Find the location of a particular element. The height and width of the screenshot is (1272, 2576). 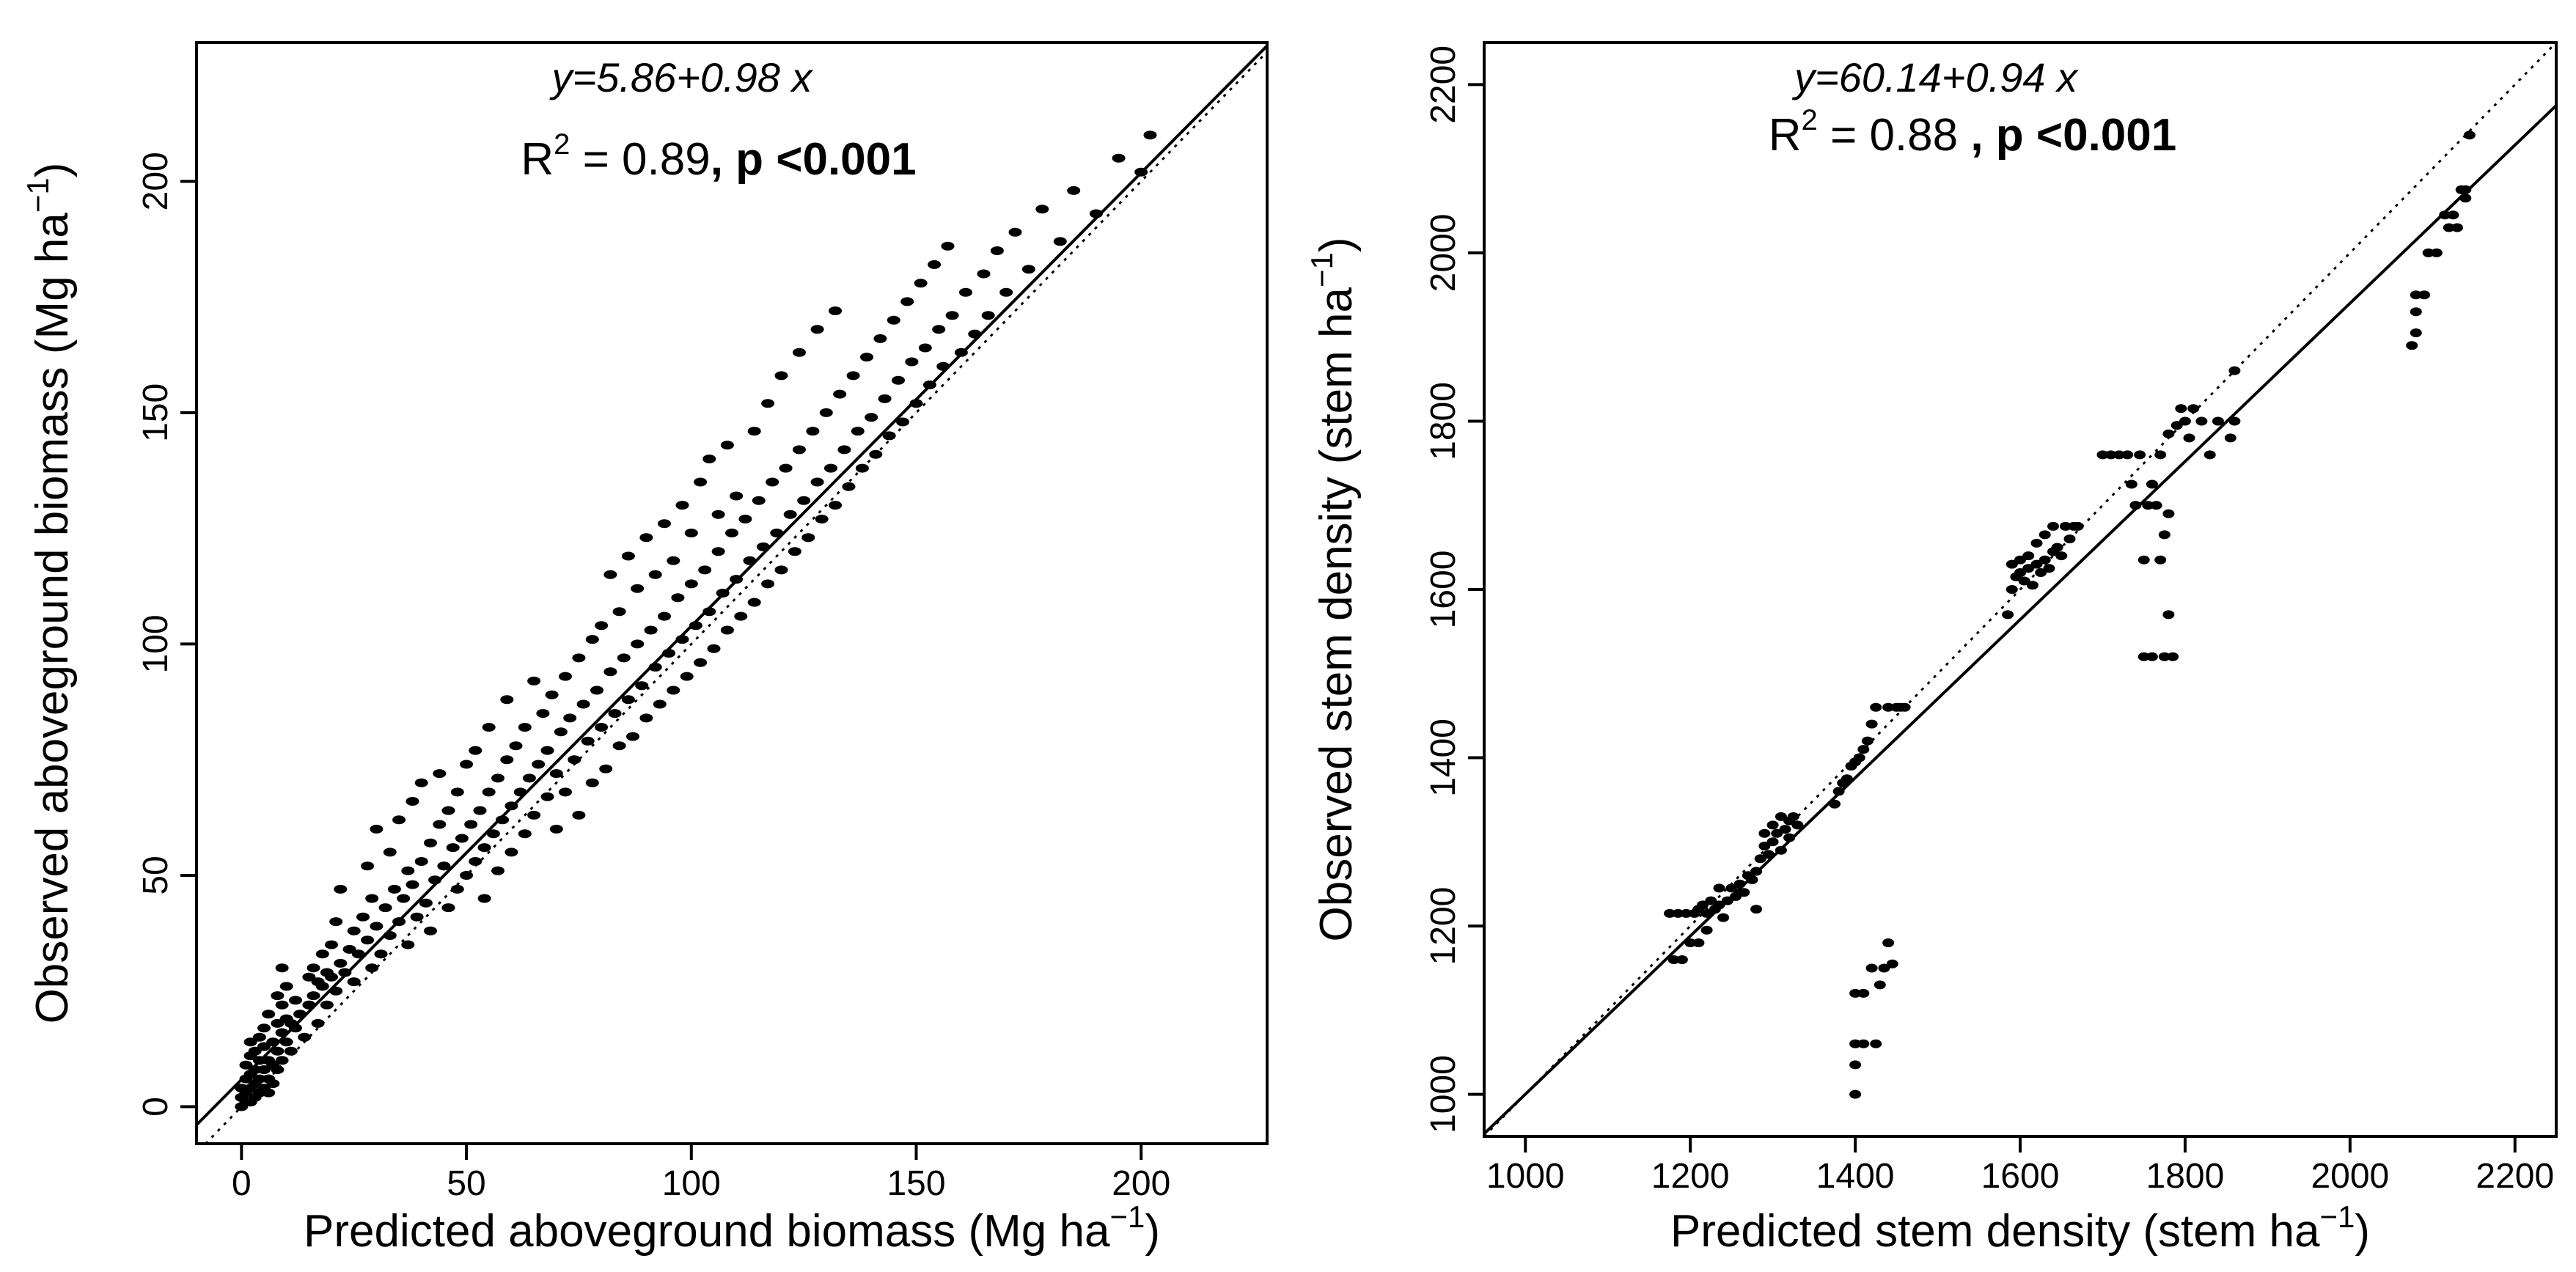

panel-right-r2-label: R2 = 0.88 , p <0.001 is located at coordinates (1973, 132).